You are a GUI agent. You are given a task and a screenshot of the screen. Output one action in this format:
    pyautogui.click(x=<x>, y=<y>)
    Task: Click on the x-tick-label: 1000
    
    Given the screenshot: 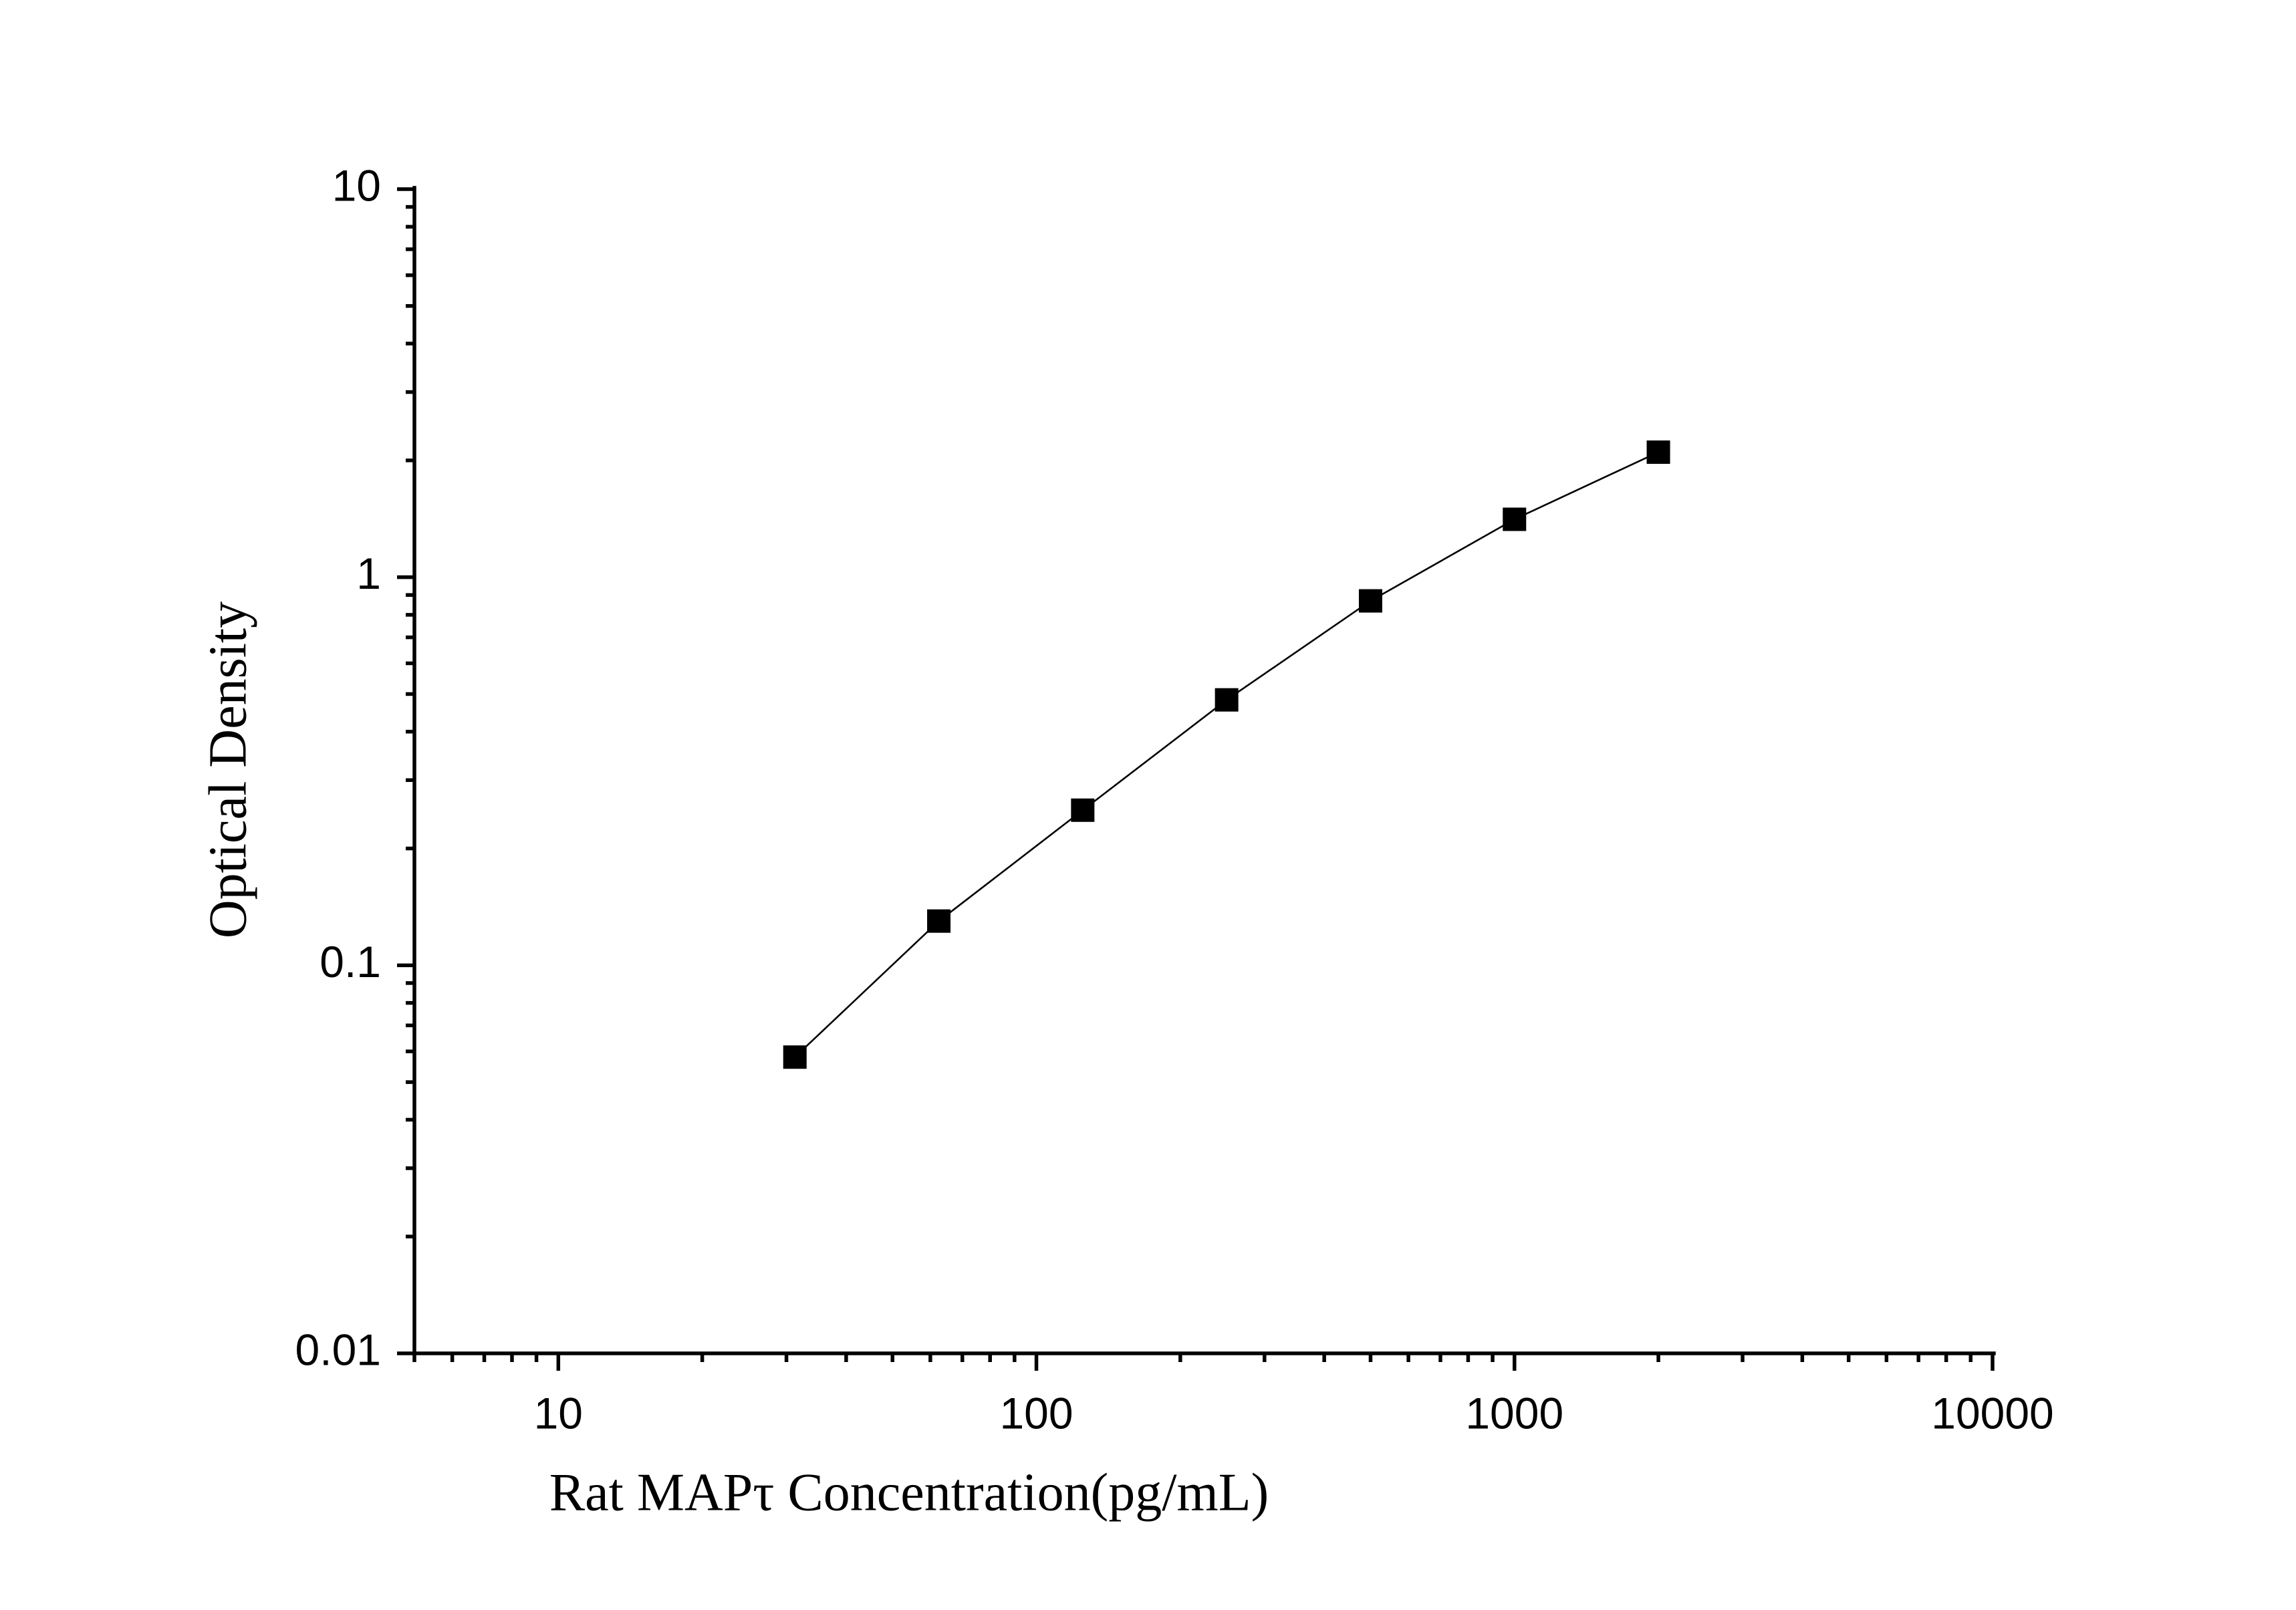 What is the action you would take?
    pyautogui.click(x=1514, y=1413)
    